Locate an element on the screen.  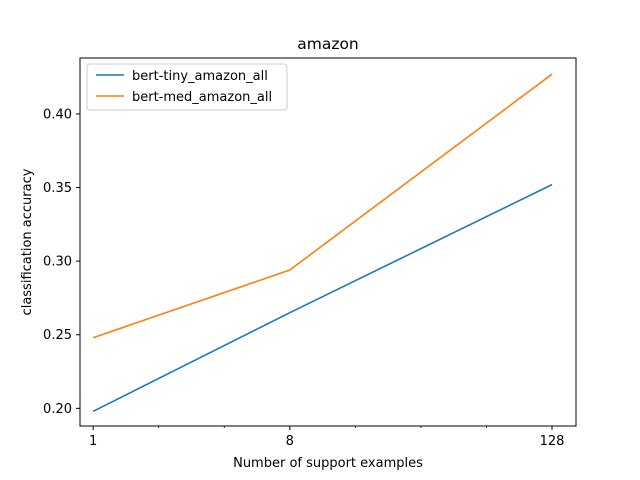
x-axis: 1 8 128 is located at coordinates (326, 437).